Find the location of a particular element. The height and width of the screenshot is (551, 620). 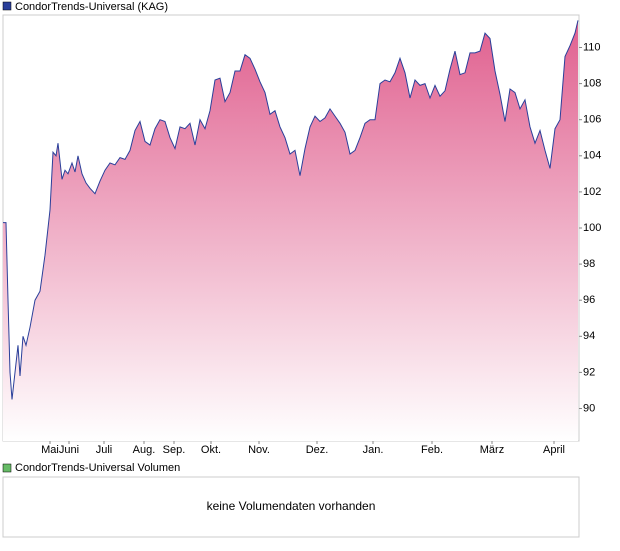

y-tick-label: 110 is located at coordinates (592, 47).